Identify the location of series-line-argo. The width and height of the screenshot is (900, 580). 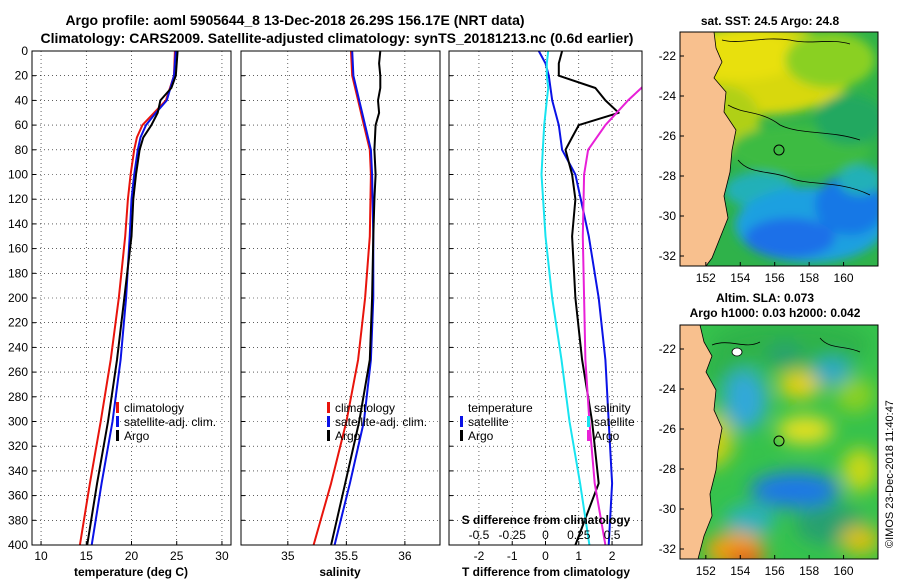
(356, 298).